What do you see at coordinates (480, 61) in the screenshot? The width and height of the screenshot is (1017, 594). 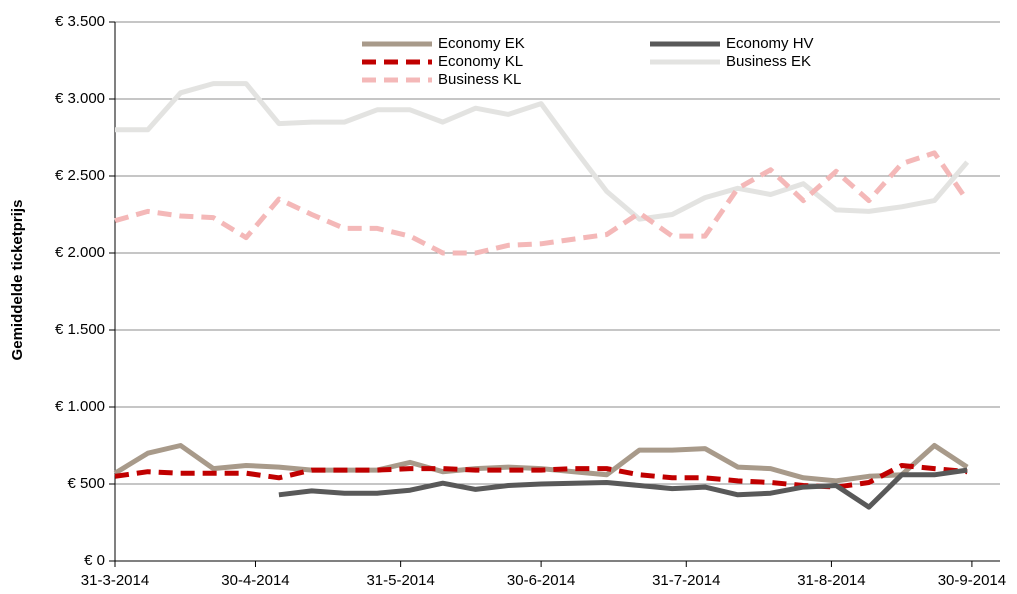 I see `legend-label: Economy KL` at bounding box center [480, 61].